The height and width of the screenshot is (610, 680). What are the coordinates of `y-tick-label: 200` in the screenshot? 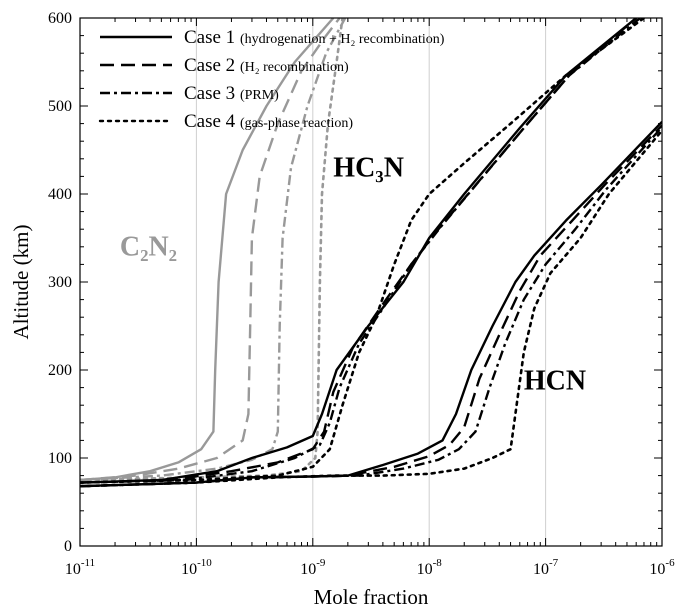 It's located at (60, 370).